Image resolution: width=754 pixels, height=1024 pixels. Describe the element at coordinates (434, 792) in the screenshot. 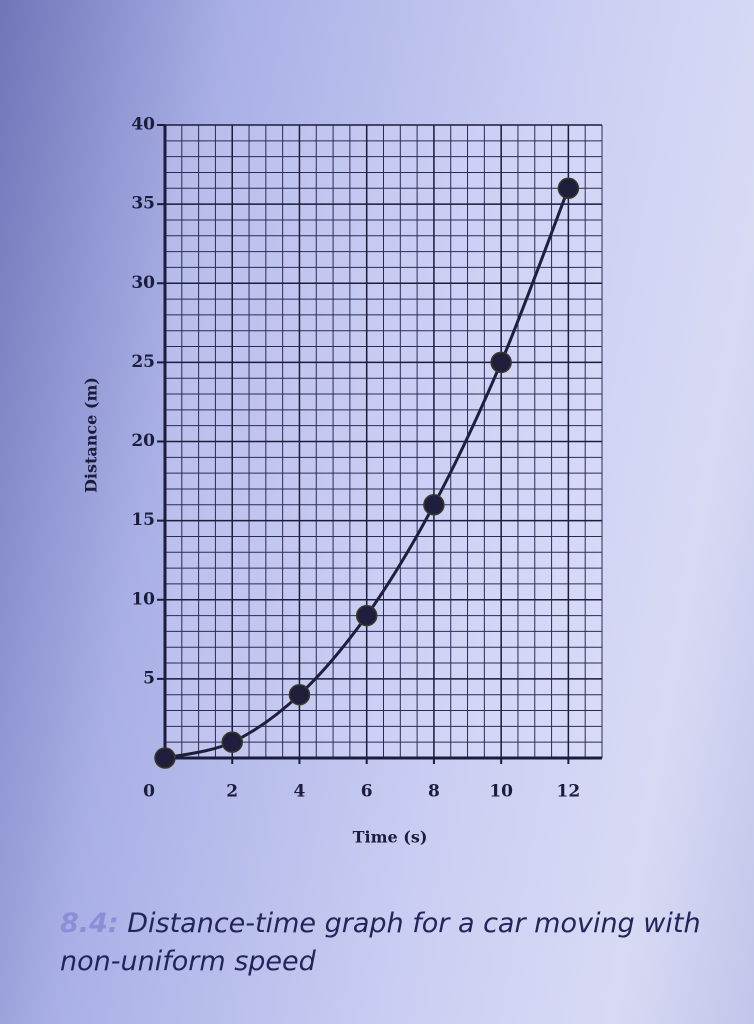

I see `x-tick-label: 8` at that location.